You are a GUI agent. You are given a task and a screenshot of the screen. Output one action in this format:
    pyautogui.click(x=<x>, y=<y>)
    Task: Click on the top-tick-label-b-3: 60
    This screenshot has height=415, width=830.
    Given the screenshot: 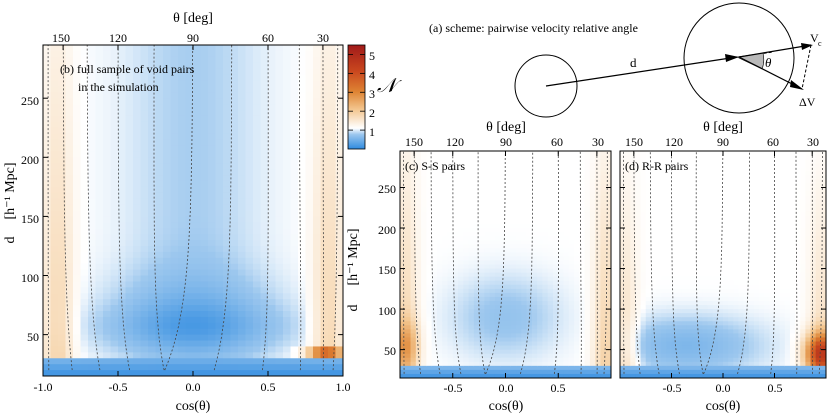 What is the action you would take?
    pyautogui.click(x=268, y=38)
    